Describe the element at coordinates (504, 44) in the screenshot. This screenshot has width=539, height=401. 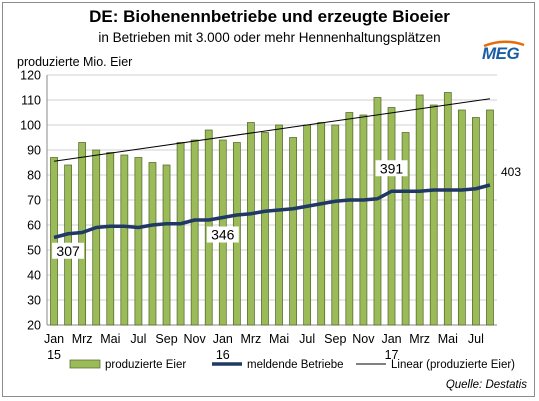
I see `logo-swoosh-icon` at that location.